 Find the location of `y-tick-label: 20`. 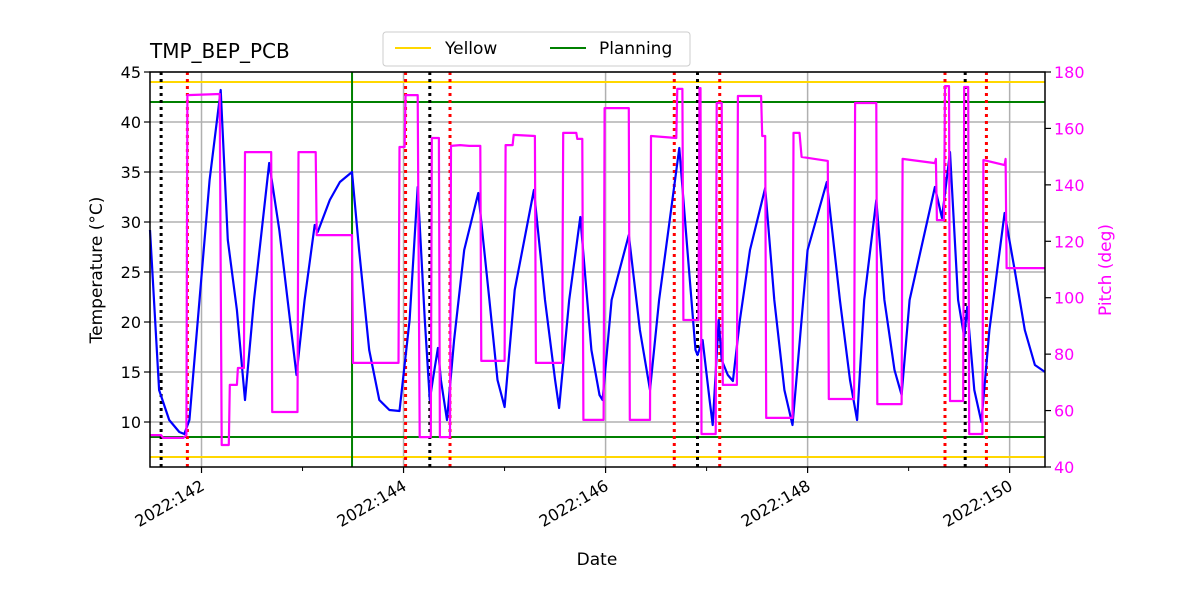

y-tick-label: 20 is located at coordinates (131, 322).